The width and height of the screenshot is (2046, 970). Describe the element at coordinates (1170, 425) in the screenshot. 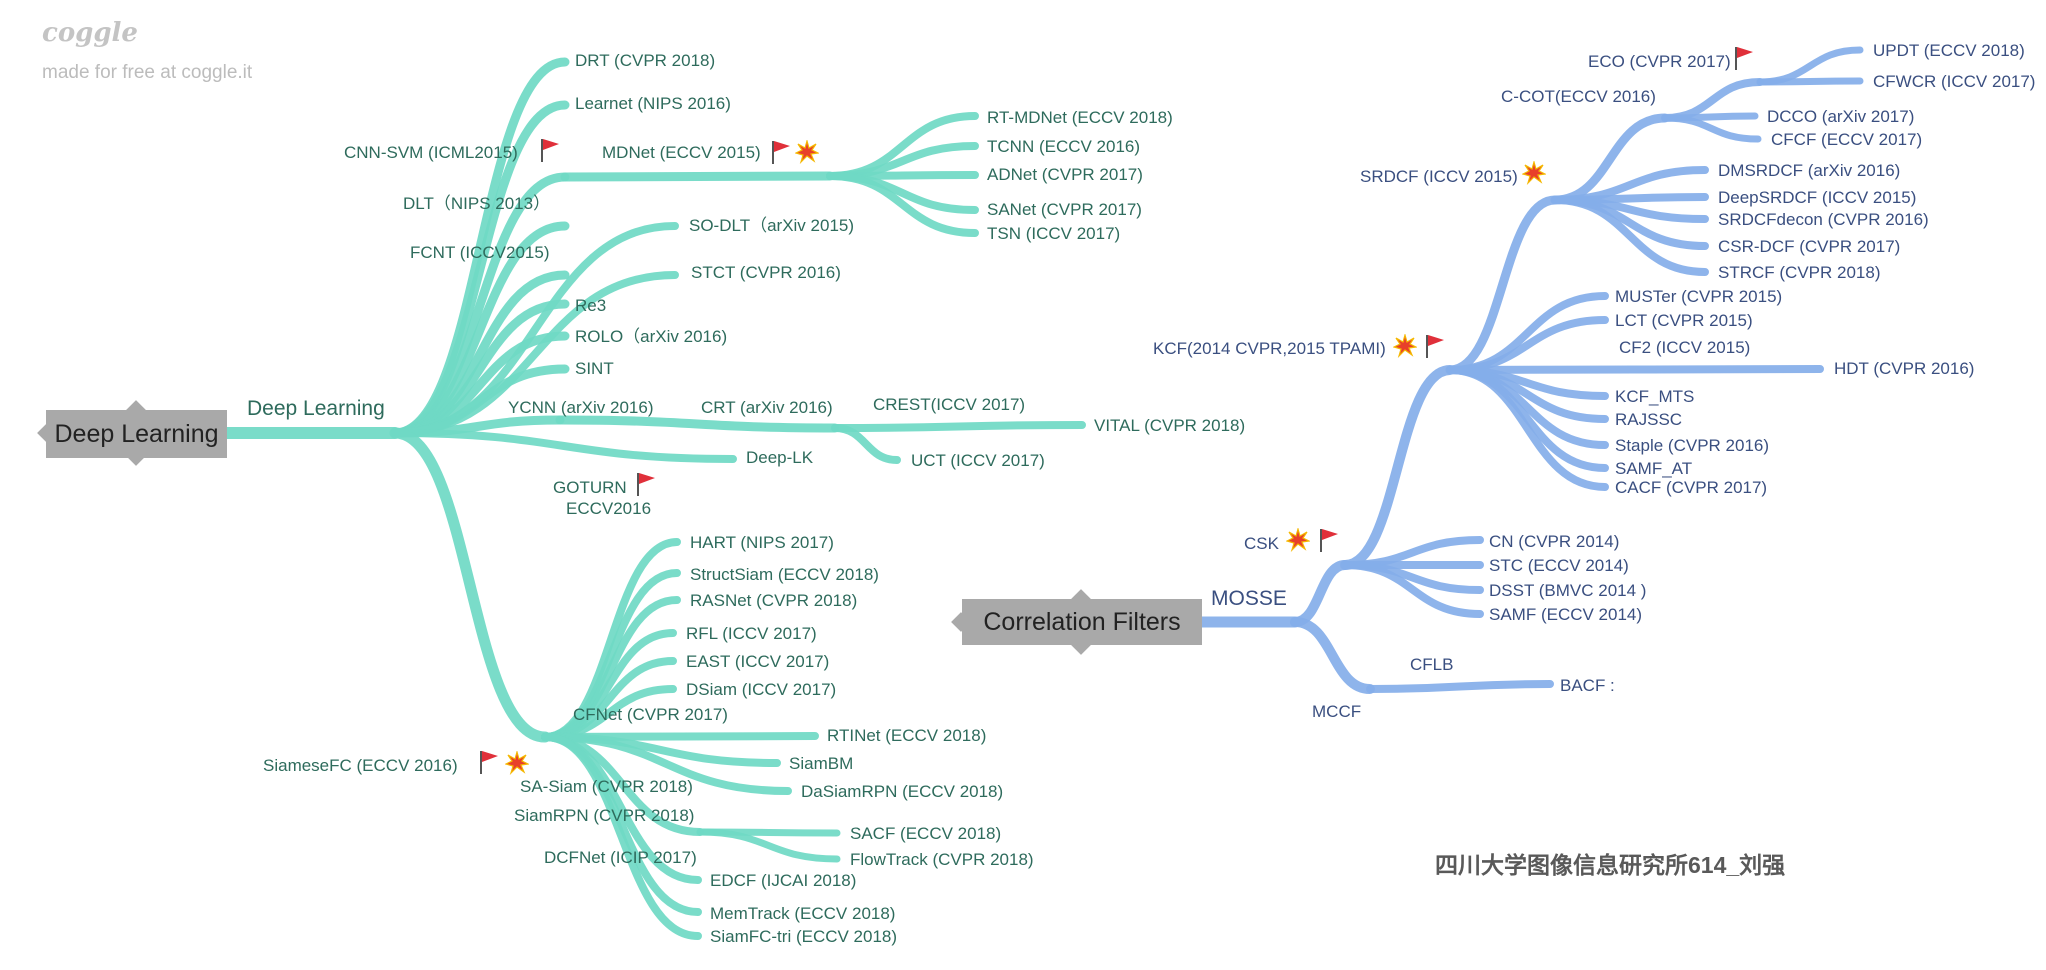

I see `node-vital: VITAL (CVPR 2018)` at that location.